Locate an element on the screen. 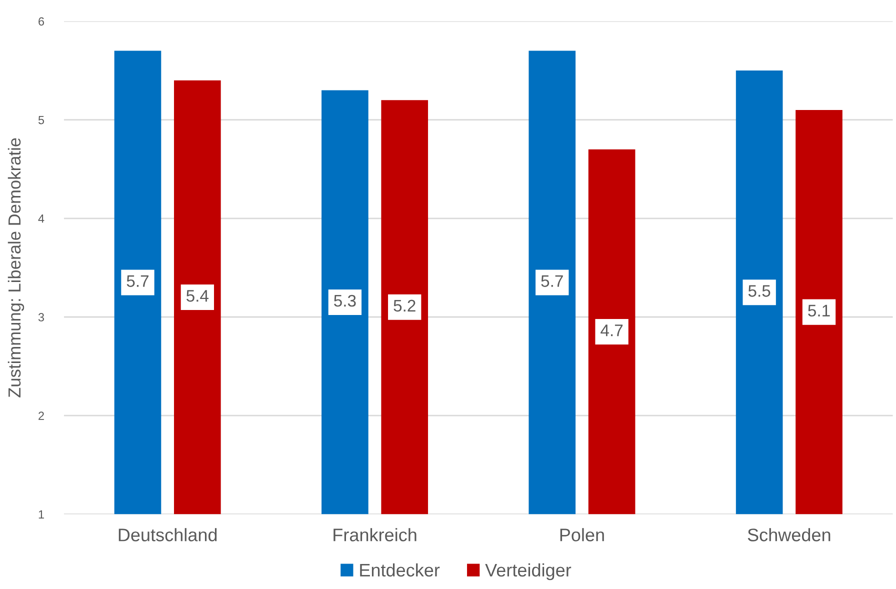 Image resolution: width=896 pixels, height=589 pixels. x-tick-label: Deutschland is located at coordinates (167, 535).